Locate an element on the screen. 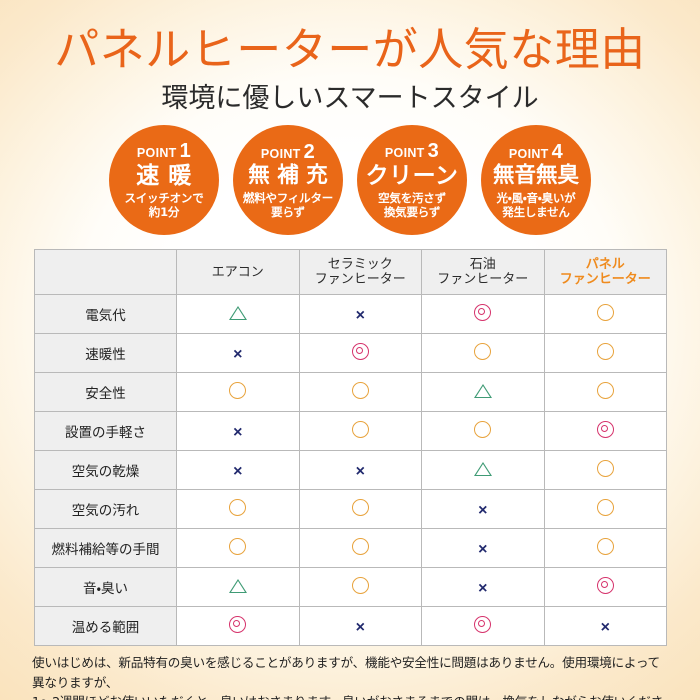 This screenshot has height=700, width=700. row-label: 速暖性 is located at coordinates (105, 353).